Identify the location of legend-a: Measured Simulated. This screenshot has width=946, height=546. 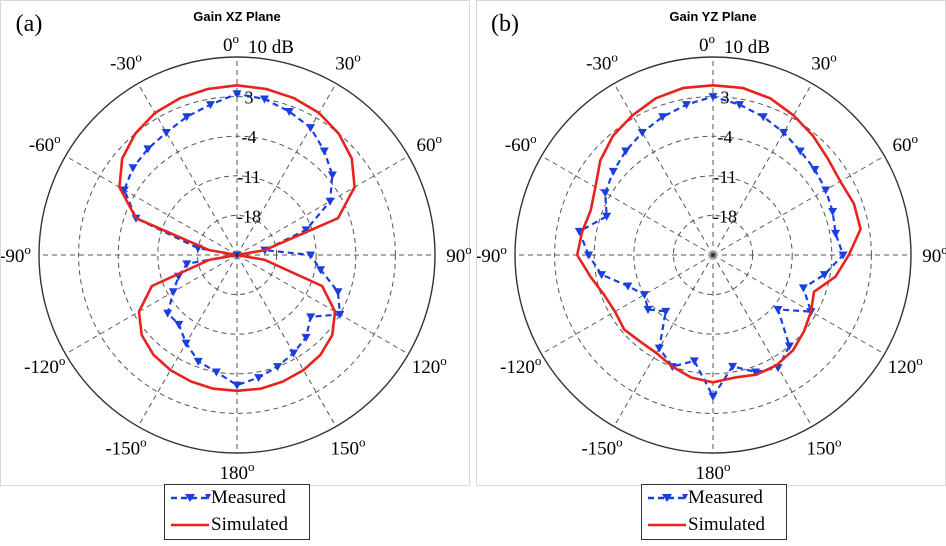
(237, 512).